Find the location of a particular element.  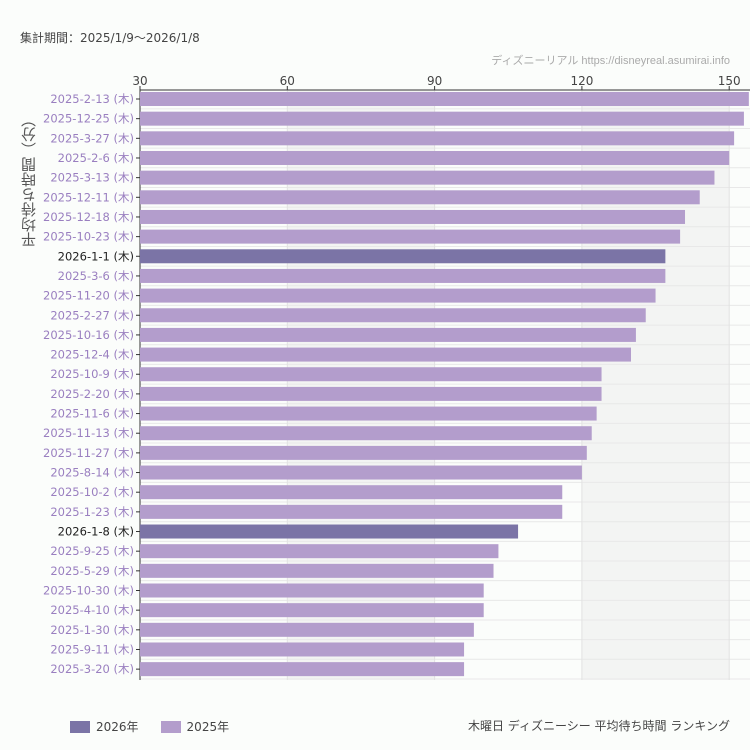

y-tick-label: 2025-10-2 (木) is located at coordinates (92, 492).